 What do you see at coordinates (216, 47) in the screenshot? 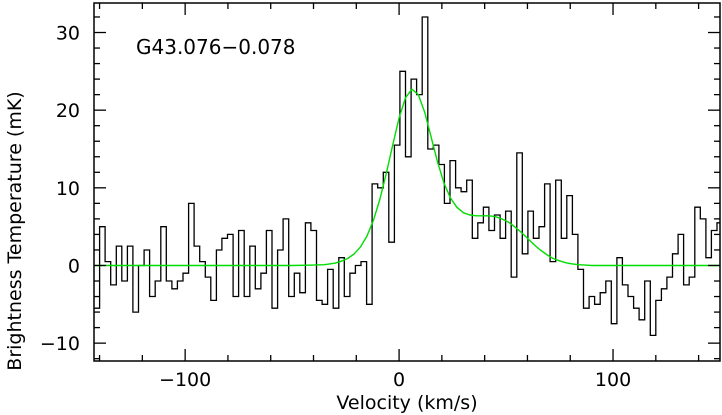
I see `source-name-annotation: G43.076−0.078` at bounding box center [216, 47].